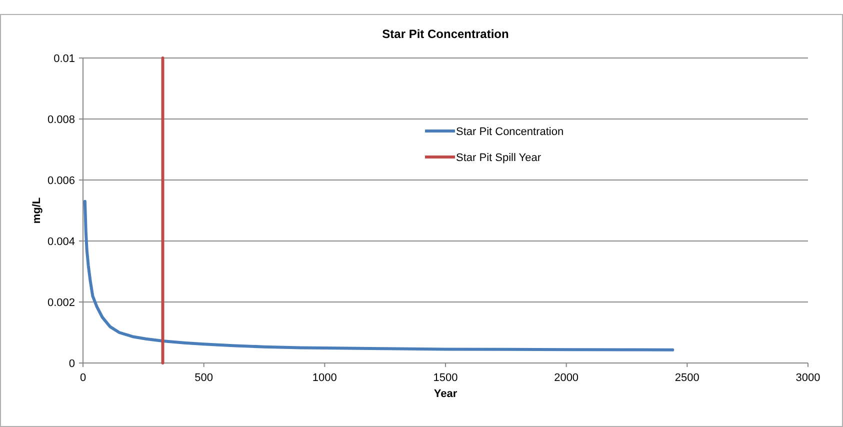  Describe the element at coordinates (61, 303) in the screenshot. I see `y-tick-label: 0.002` at that location.